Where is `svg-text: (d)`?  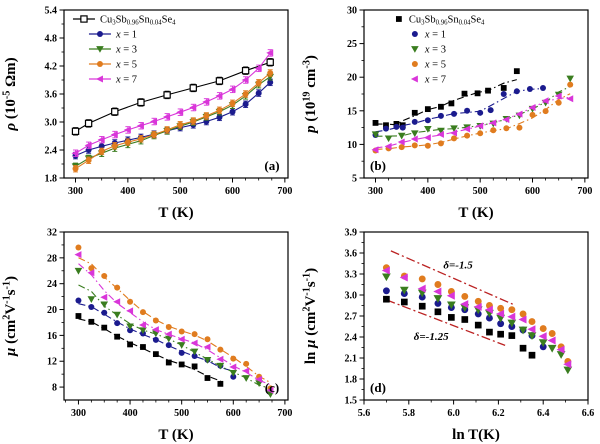
svg-text: (d) is located at coordinates (378, 387).